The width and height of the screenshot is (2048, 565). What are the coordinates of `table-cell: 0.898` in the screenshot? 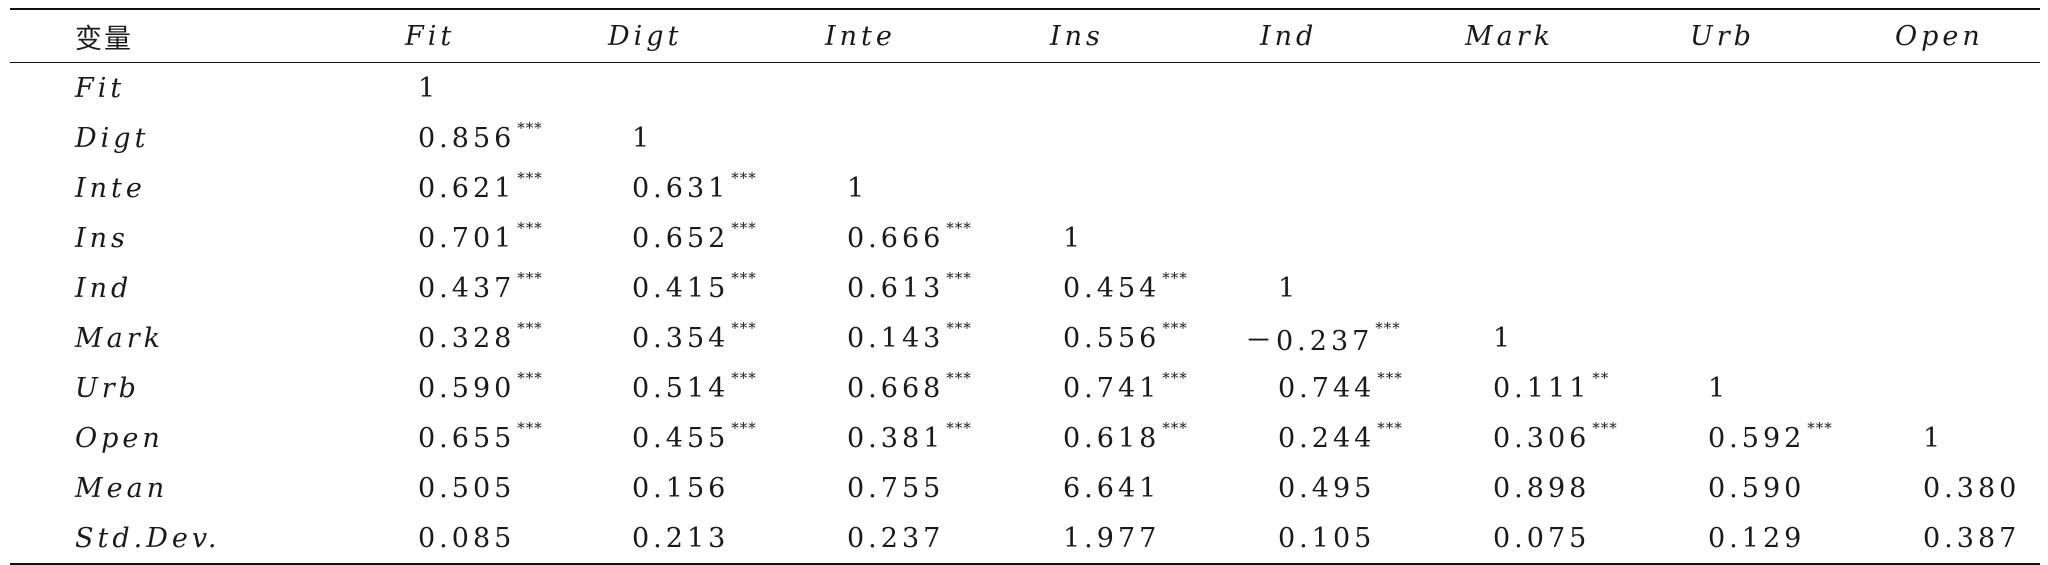 It's located at (1541, 488).